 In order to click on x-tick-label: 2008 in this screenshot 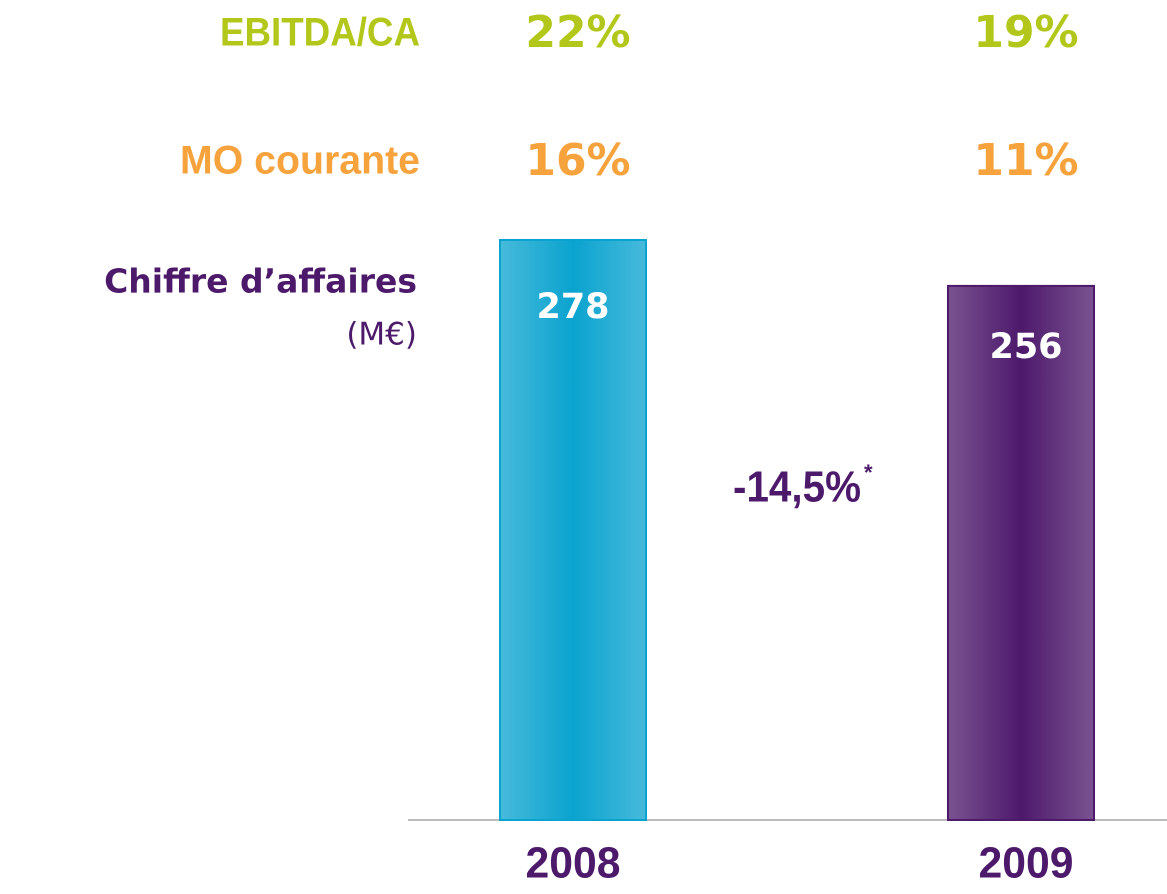, I will do `click(573, 863)`.